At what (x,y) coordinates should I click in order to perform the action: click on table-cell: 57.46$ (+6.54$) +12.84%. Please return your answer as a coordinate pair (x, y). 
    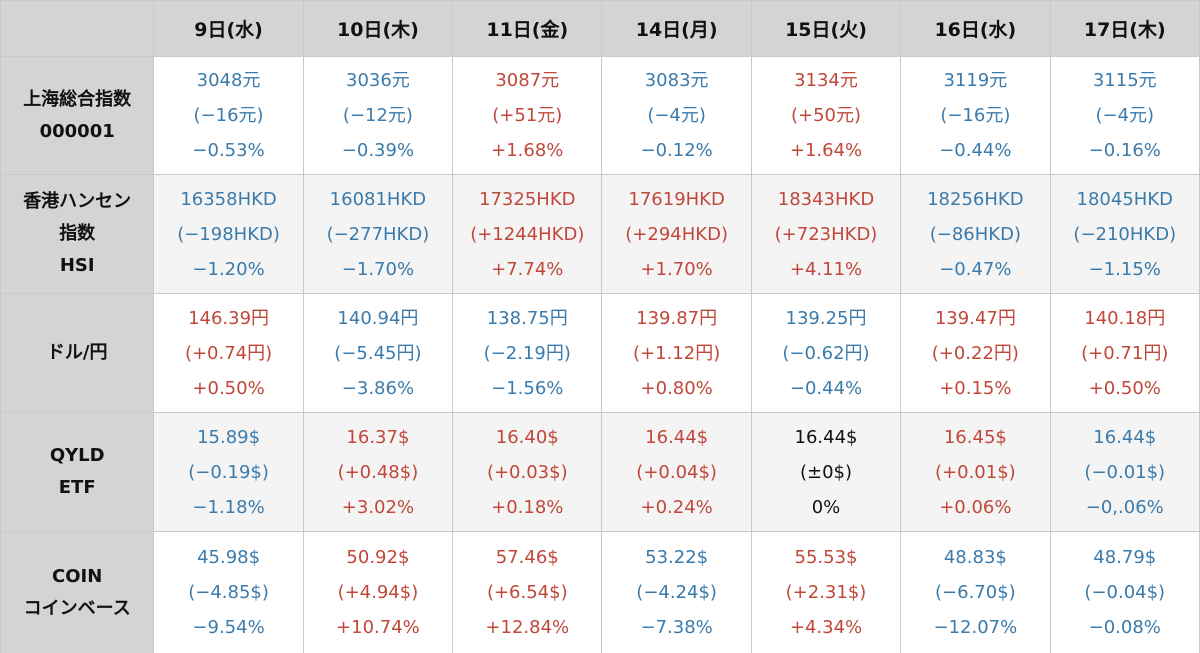
    Looking at the image, I should click on (527, 592).